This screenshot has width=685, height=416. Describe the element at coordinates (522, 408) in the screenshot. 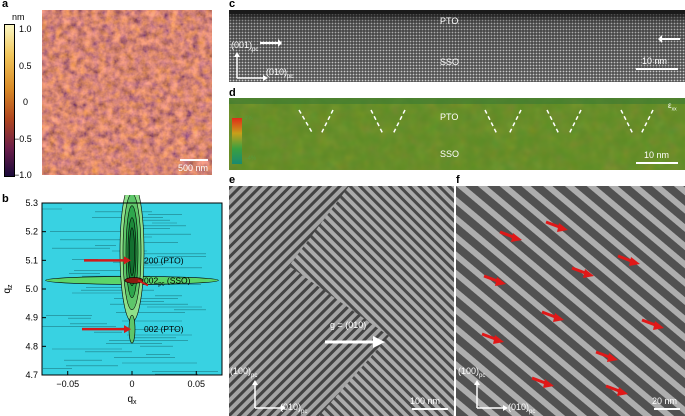

I see `axis-label-horizontal-f: (010)pc` at that location.